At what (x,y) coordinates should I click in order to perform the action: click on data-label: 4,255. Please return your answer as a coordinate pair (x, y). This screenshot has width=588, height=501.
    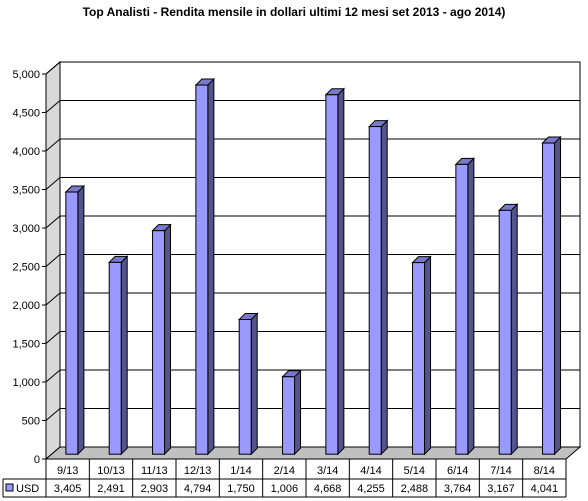
    Looking at the image, I should click on (371, 489).